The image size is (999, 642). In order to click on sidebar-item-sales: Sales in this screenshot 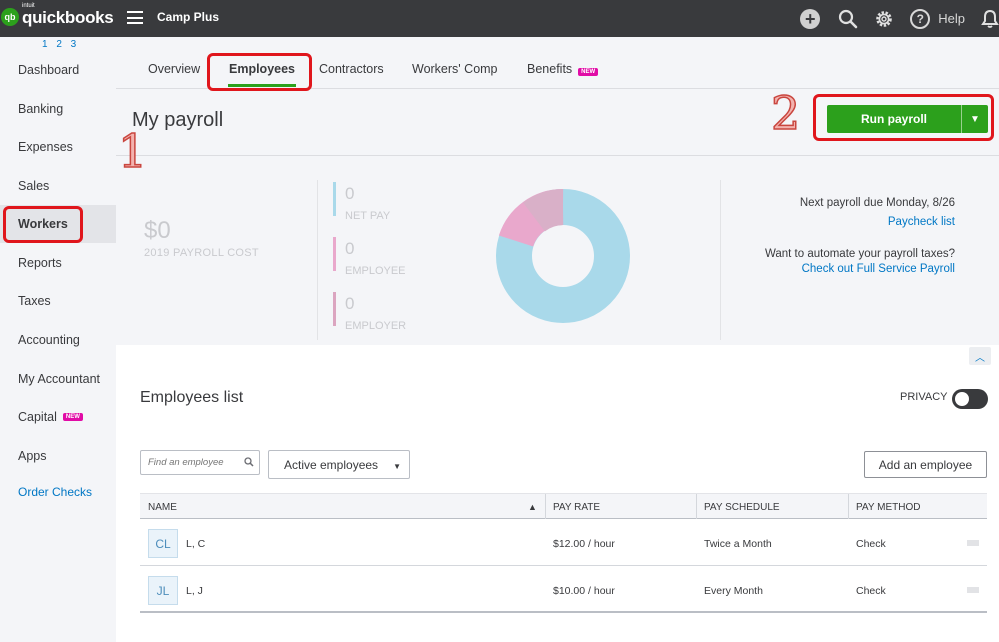, I will do `click(58, 186)`.